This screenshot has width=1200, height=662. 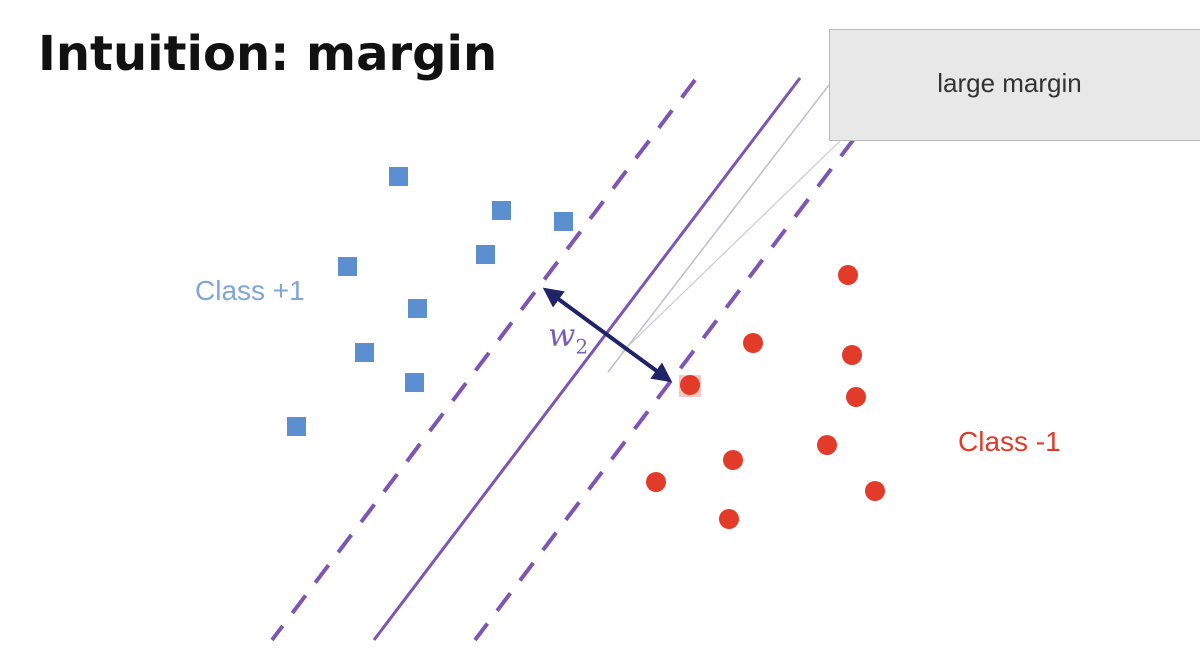 I want to click on margin-width-arrow, so click(x=607, y=335).